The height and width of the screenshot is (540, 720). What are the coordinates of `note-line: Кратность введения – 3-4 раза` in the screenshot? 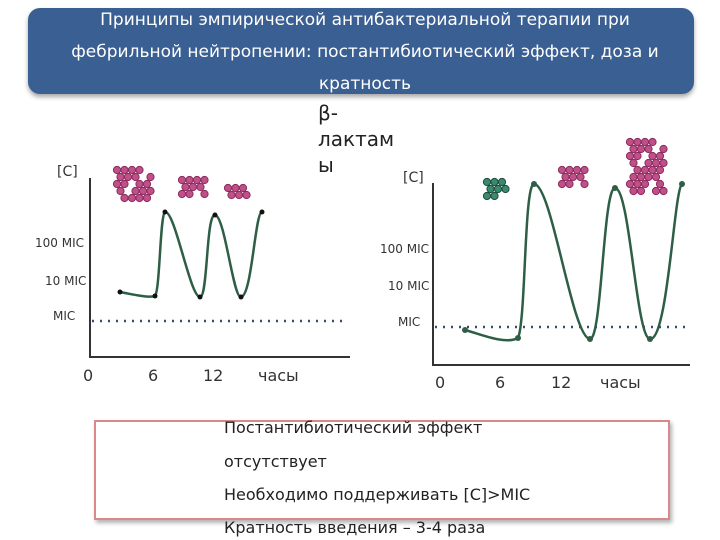 It's located at (355, 527).